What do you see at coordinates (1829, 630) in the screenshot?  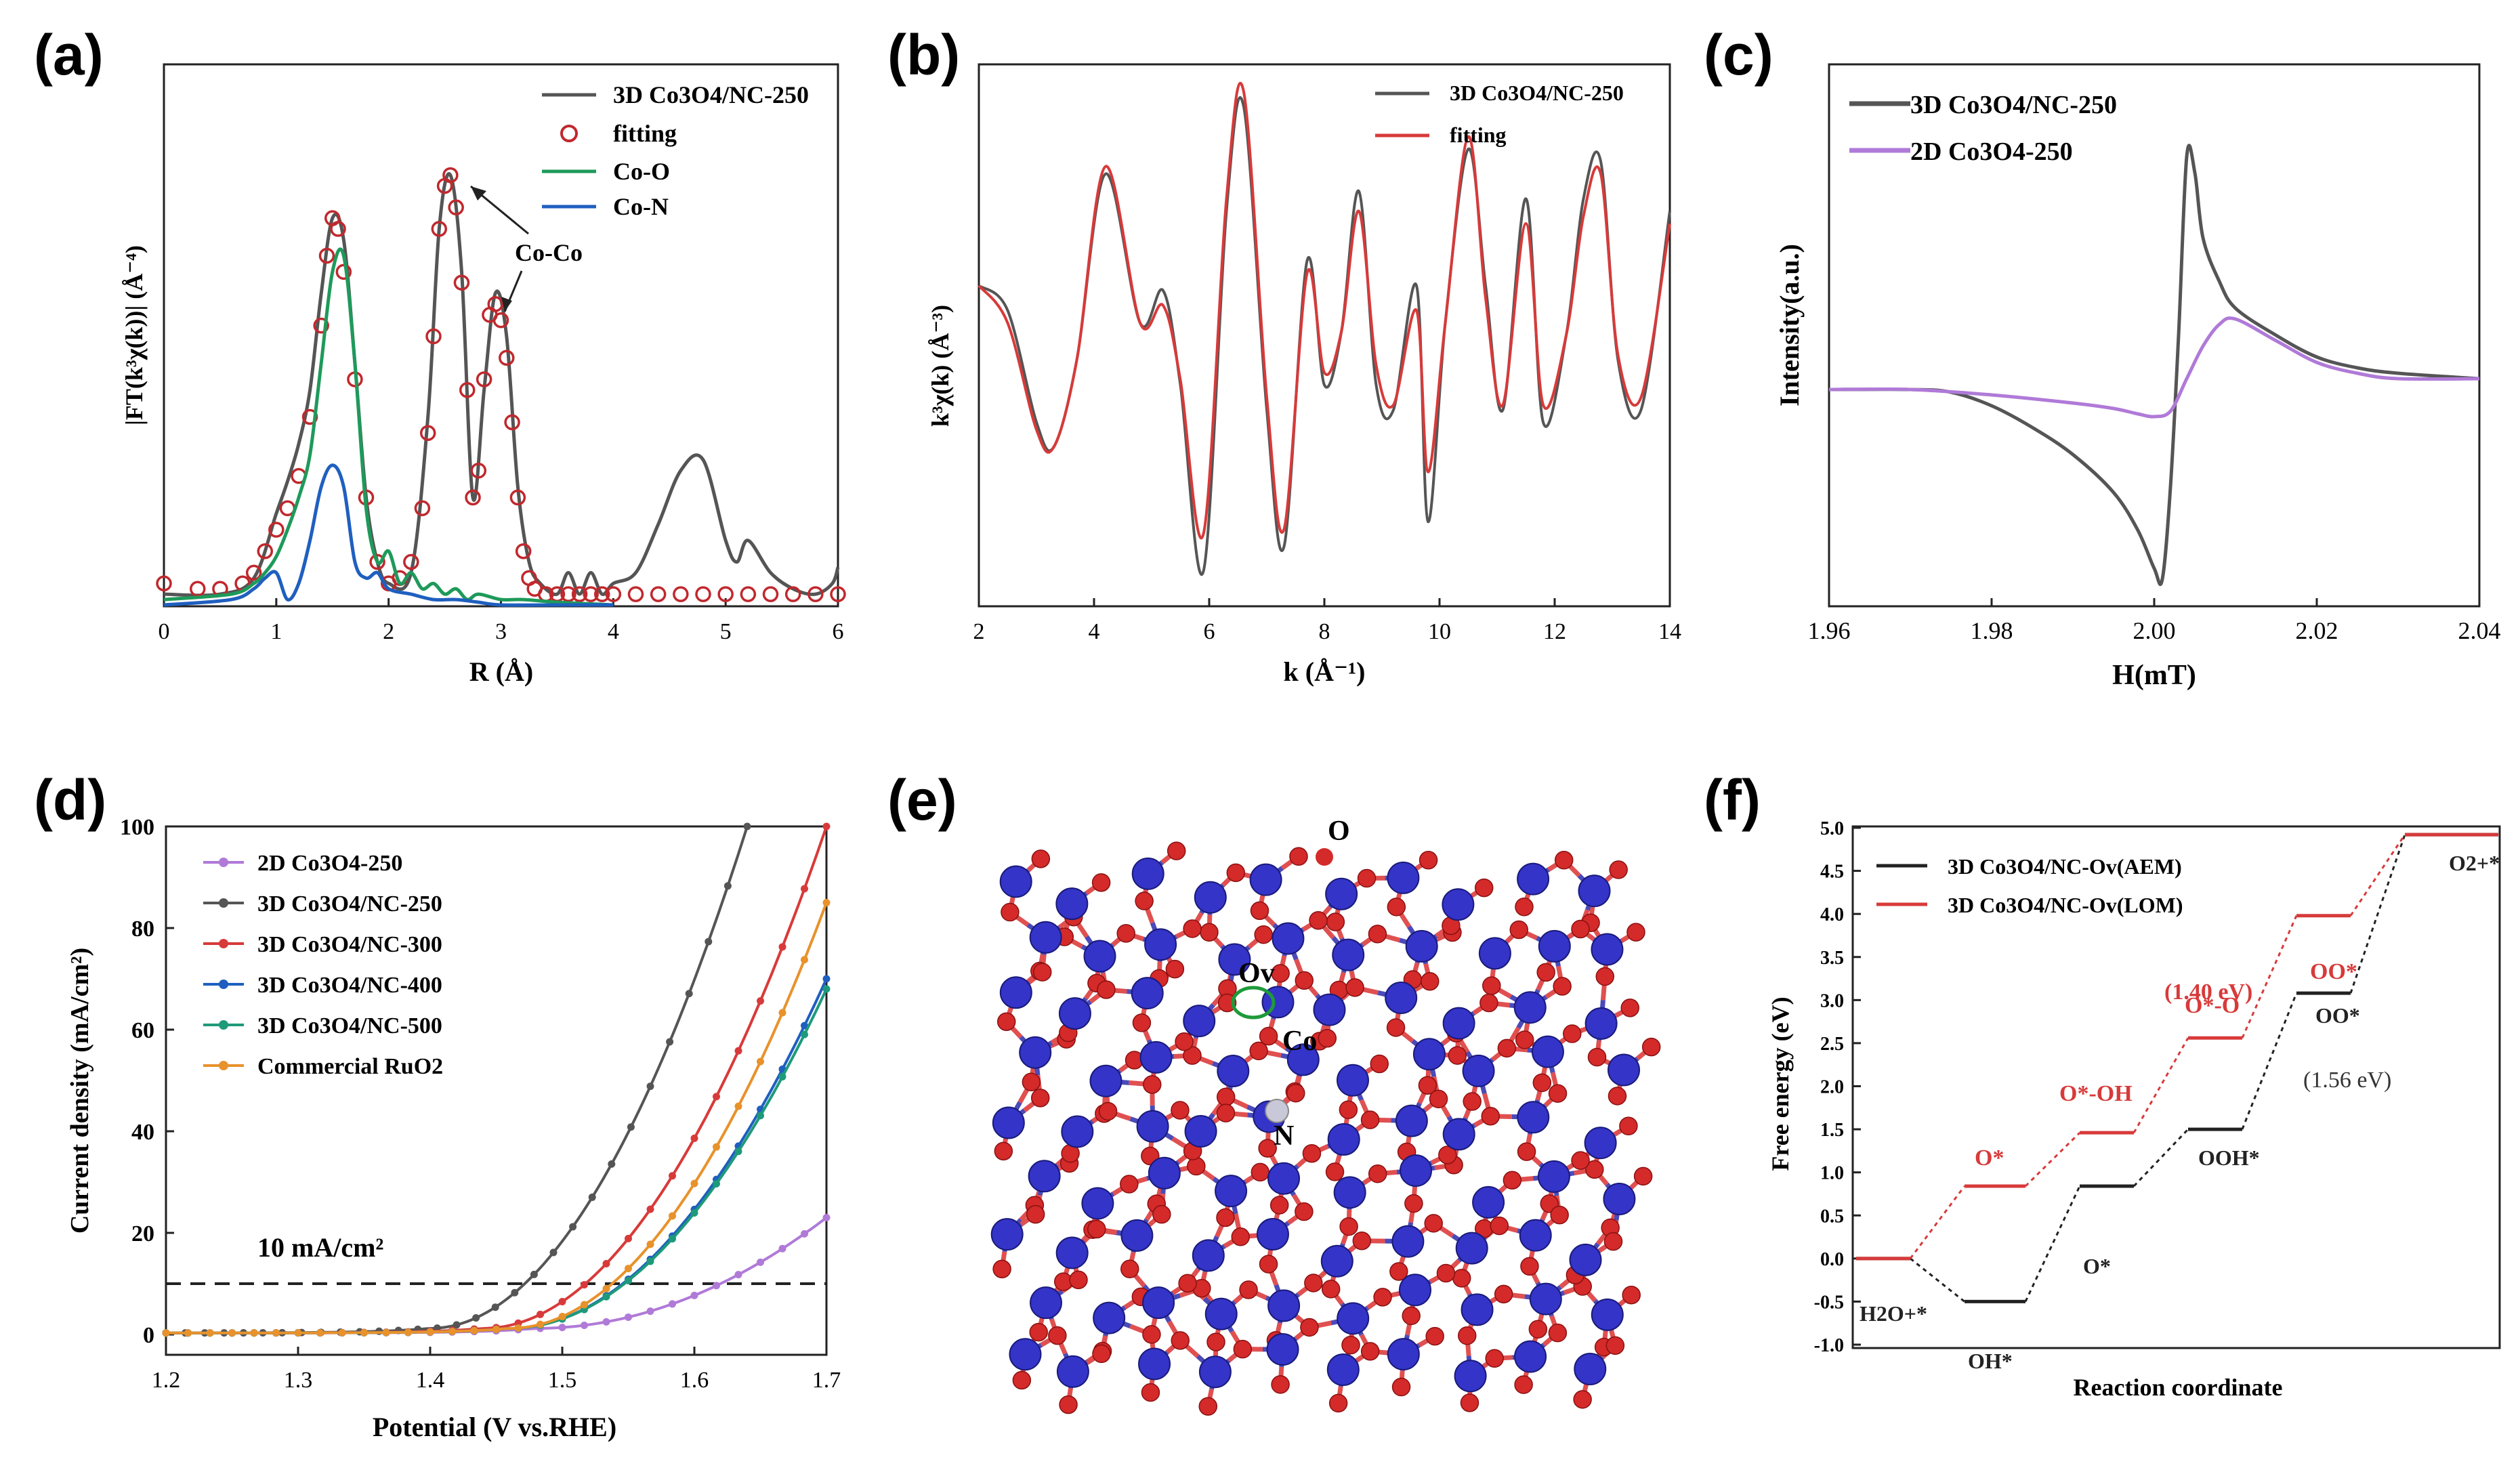 I see `c-x-tick-label-0: 1.96` at bounding box center [1829, 630].